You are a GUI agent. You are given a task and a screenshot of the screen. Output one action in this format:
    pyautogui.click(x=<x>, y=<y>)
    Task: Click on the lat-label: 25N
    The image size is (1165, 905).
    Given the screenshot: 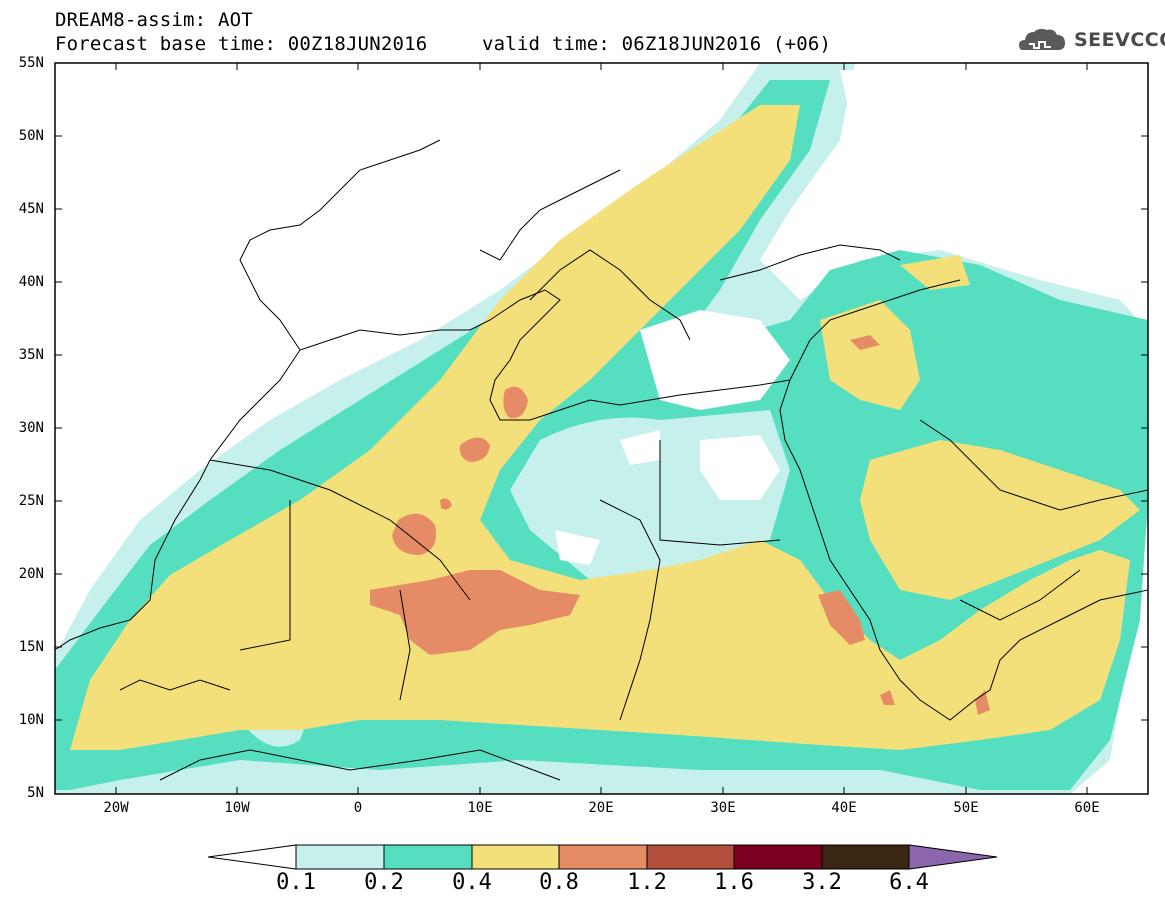 What is the action you would take?
    pyautogui.click(x=31, y=501)
    